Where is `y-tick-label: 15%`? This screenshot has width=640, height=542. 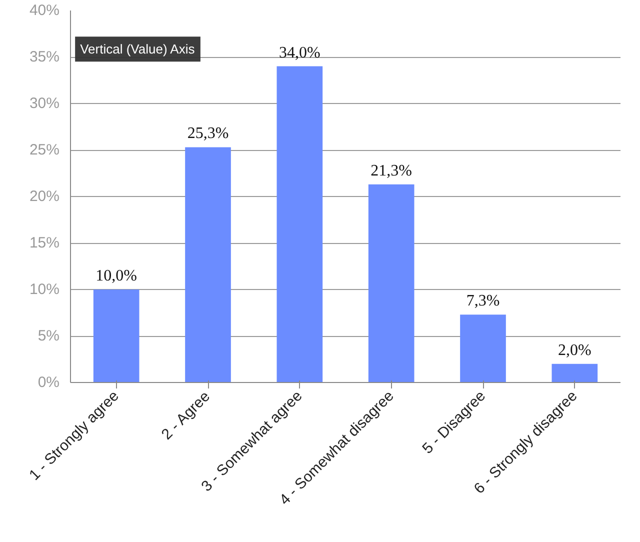
y-tick-label: 15% is located at coordinates (44, 243).